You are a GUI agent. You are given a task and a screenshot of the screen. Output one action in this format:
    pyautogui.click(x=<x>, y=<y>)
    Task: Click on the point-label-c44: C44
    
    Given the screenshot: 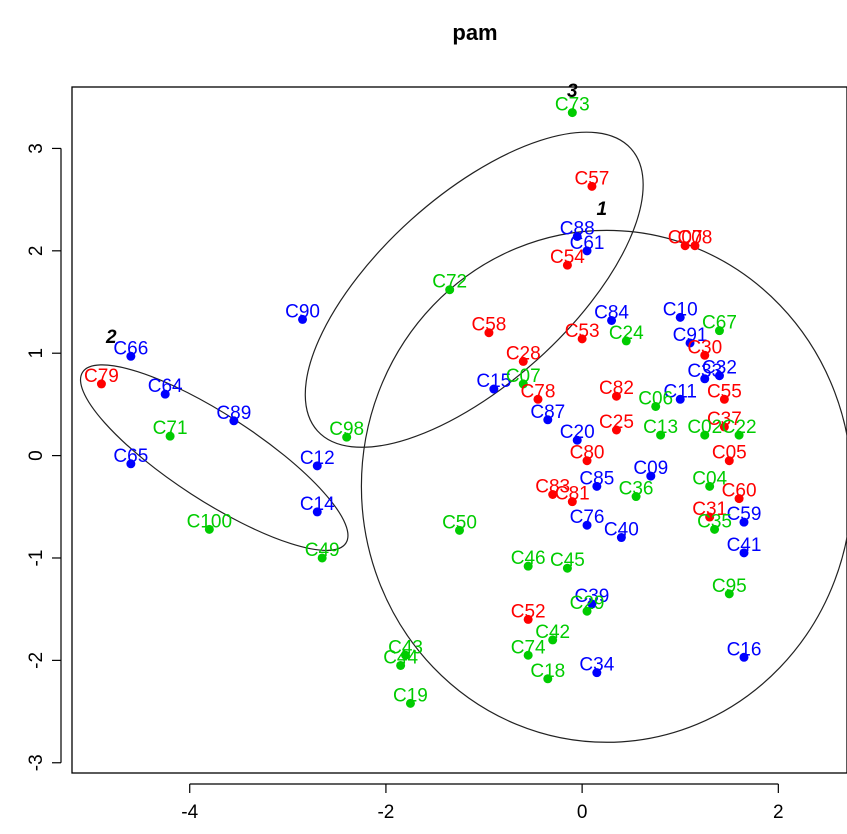 What is the action you would take?
    pyautogui.click(x=400, y=657)
    